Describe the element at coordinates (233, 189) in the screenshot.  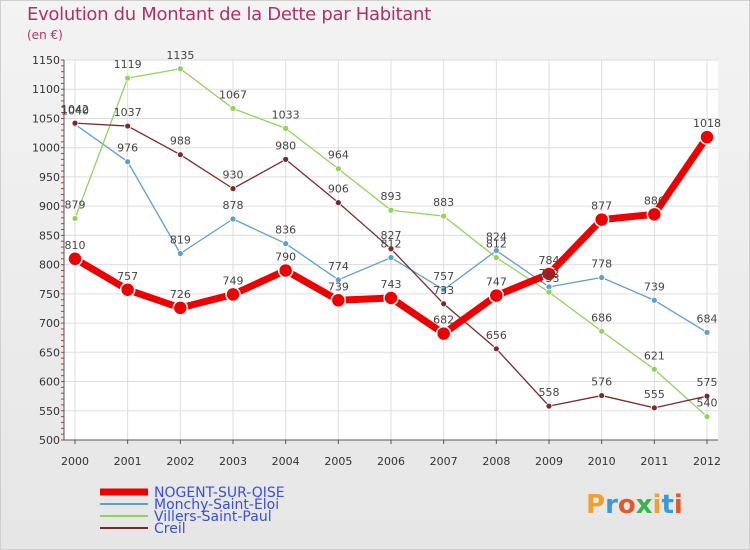
I see `point-creil-2003` at that location.